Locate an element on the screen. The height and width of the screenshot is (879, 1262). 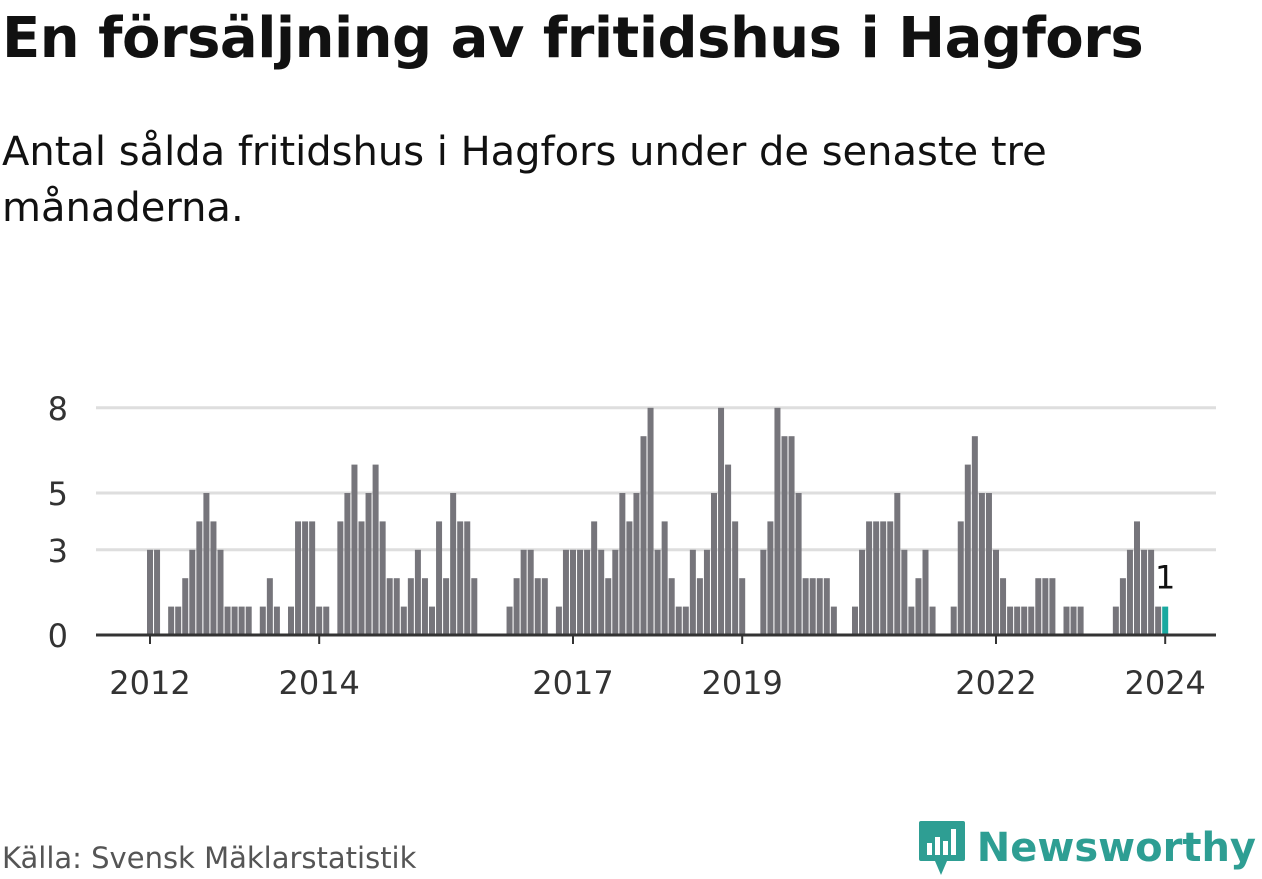
y-tick-label-0: 0 is located at coordinates (58, 636).